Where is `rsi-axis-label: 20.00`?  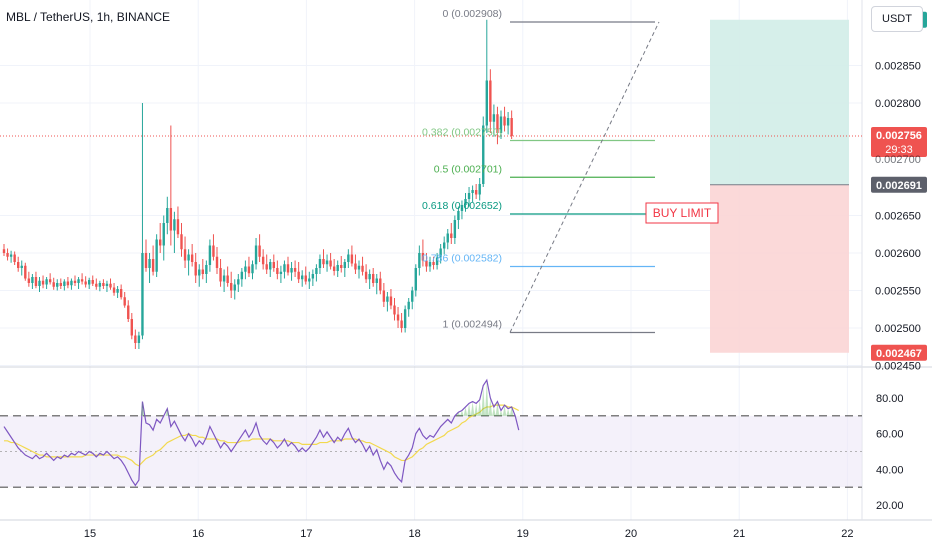 rsi-axis-label: 20.00 is located at coordinates (890, 506).